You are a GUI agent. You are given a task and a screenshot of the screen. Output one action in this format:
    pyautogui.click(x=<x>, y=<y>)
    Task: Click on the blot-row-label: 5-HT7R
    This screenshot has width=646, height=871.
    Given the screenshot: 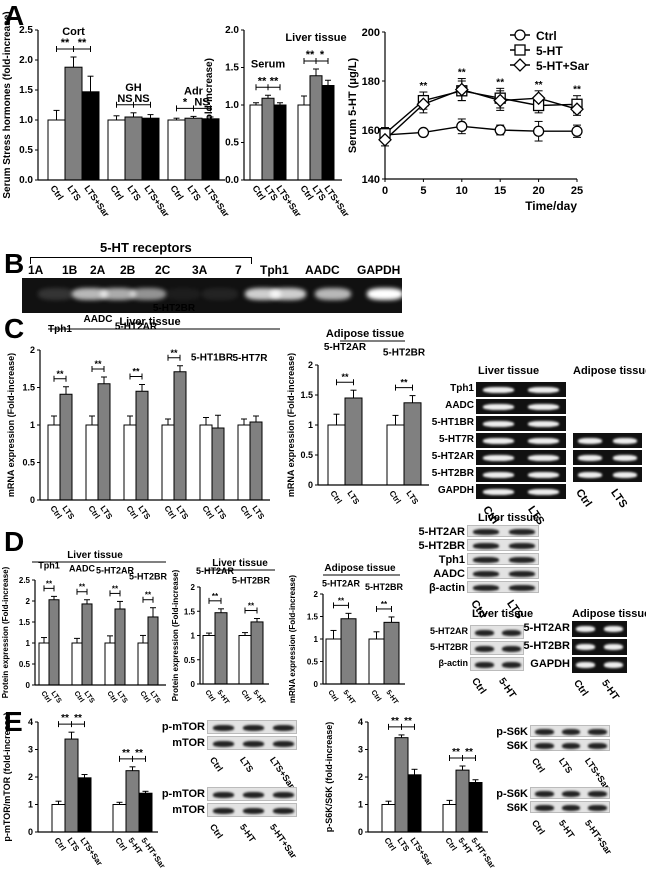 What is the action you would take?
    pyautogui.click(x=456, y=439)
    